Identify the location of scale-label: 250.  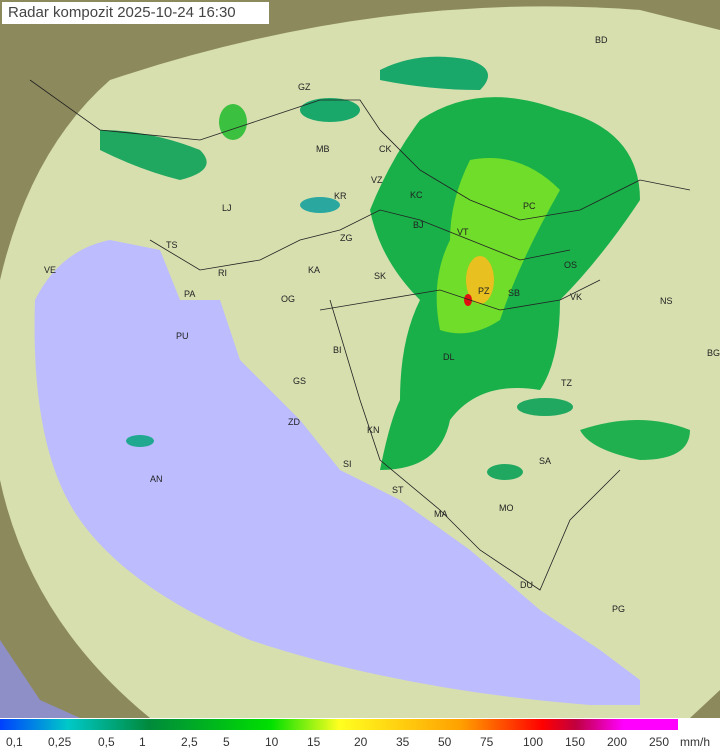
(659, 742).